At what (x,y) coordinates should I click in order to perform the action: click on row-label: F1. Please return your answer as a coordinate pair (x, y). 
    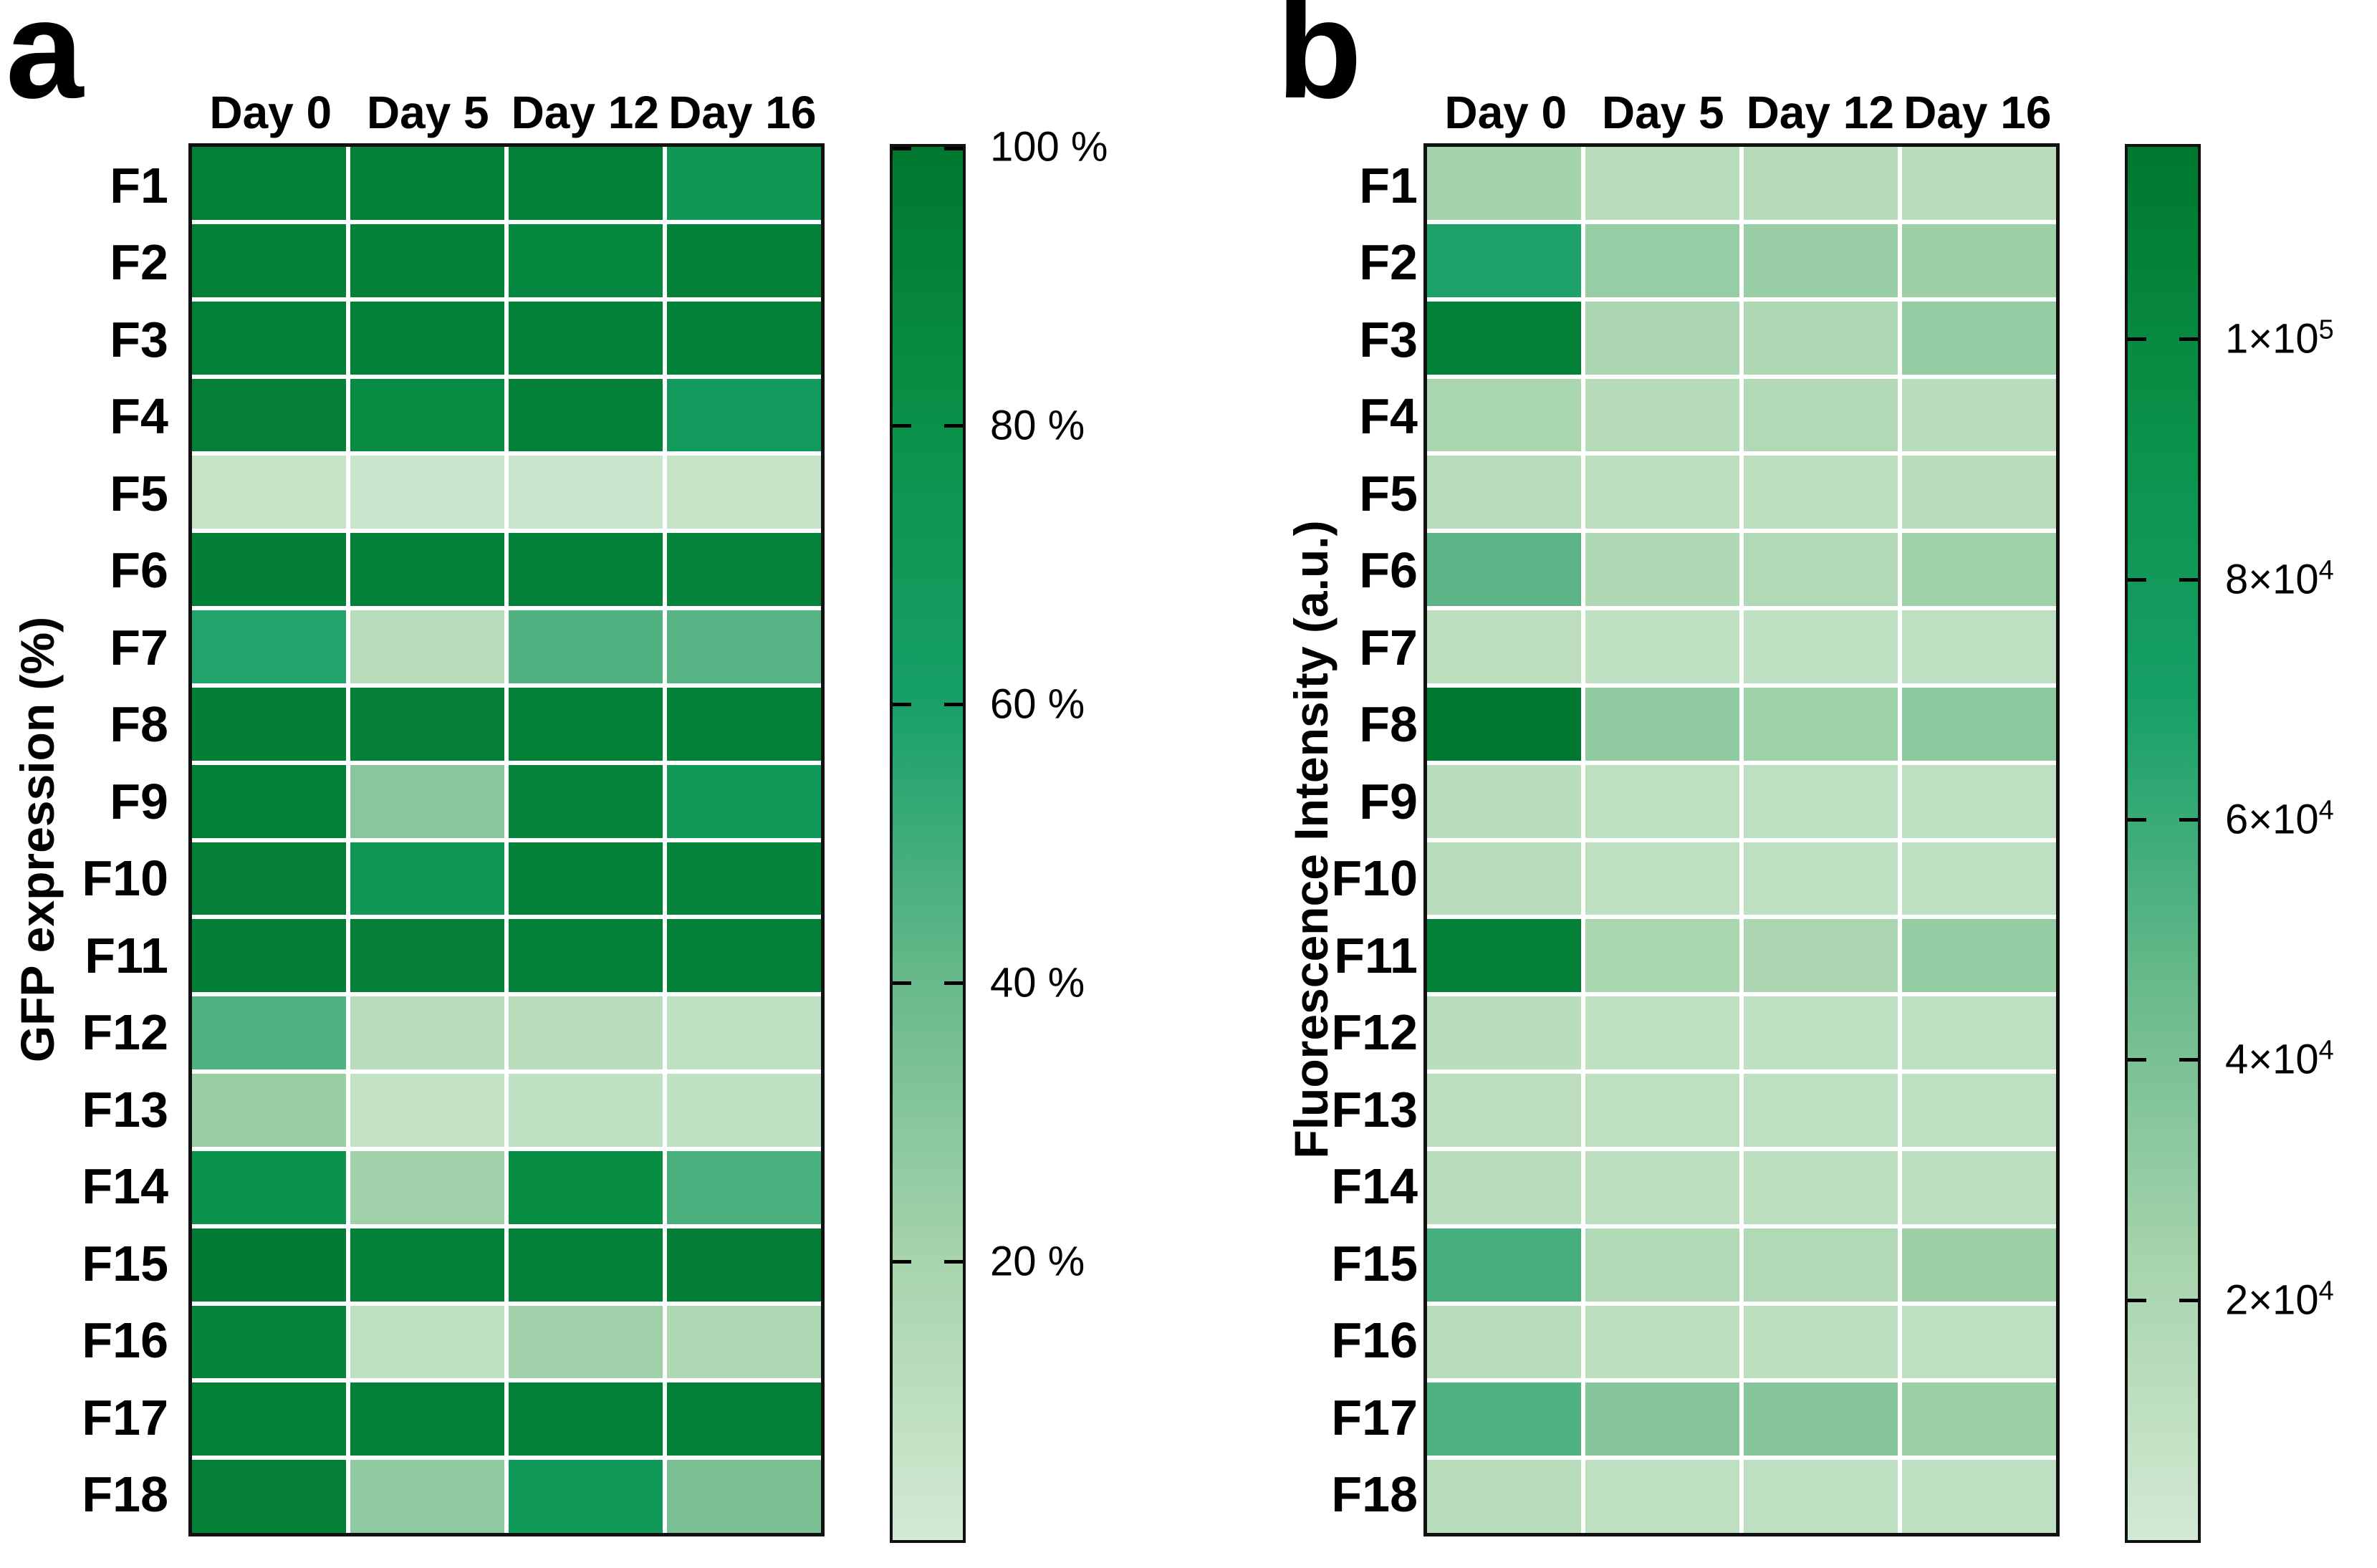
    Looking at the image, I should click on (1388, 185).